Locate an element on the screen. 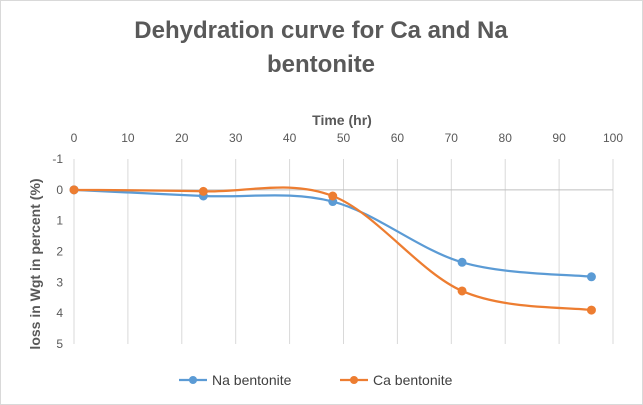  chart-title-line-1: Dehydration curve for Ca and Na is located at coordinates (321, 30).